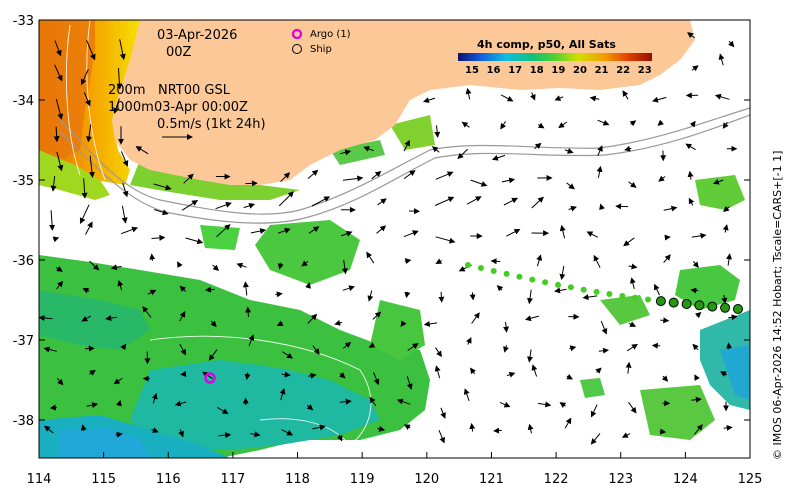  I want to click on ship-track, so click(604, 288).